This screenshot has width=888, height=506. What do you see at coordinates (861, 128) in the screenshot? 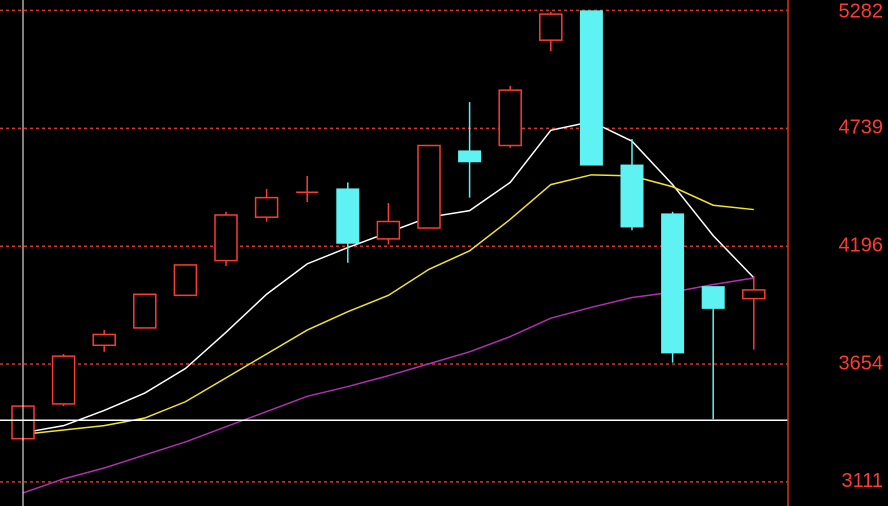
I see `y-tick-label: 4739` at bounding box center [861, 128].